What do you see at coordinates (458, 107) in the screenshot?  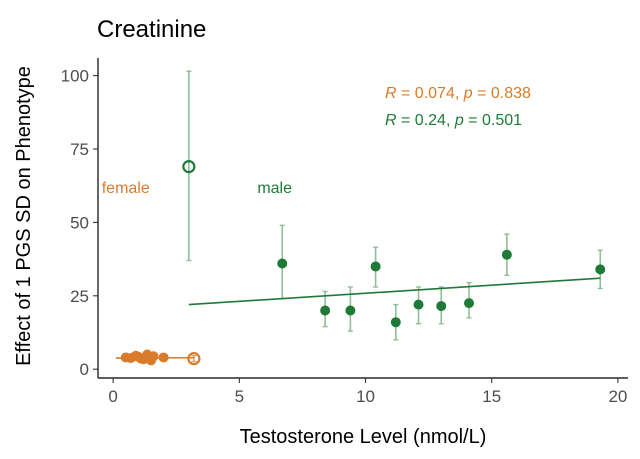 I see `correlation-annotations: R = 0.074, p = 0.838 R = 0.24, p = 0.501` at bounding box center [458, 107].